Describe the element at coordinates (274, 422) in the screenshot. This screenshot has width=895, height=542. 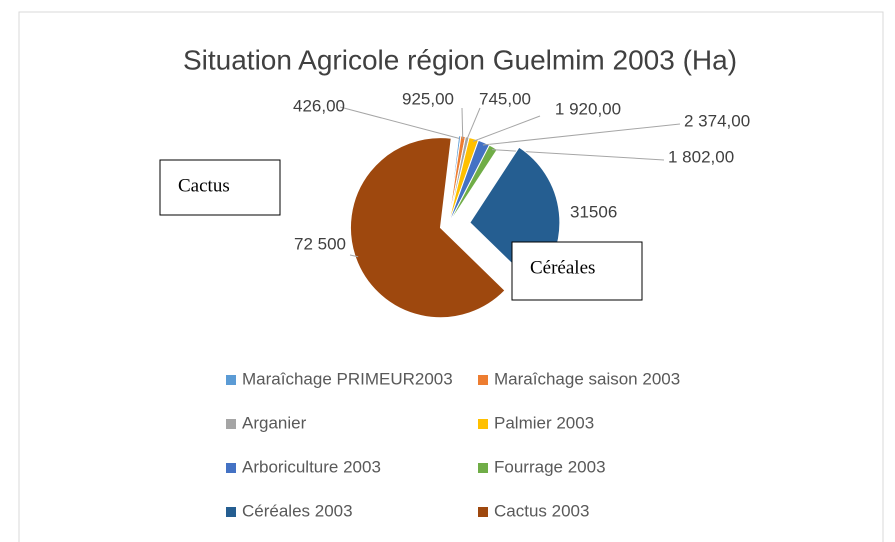
I see `legend-label: Arganier` at that location.